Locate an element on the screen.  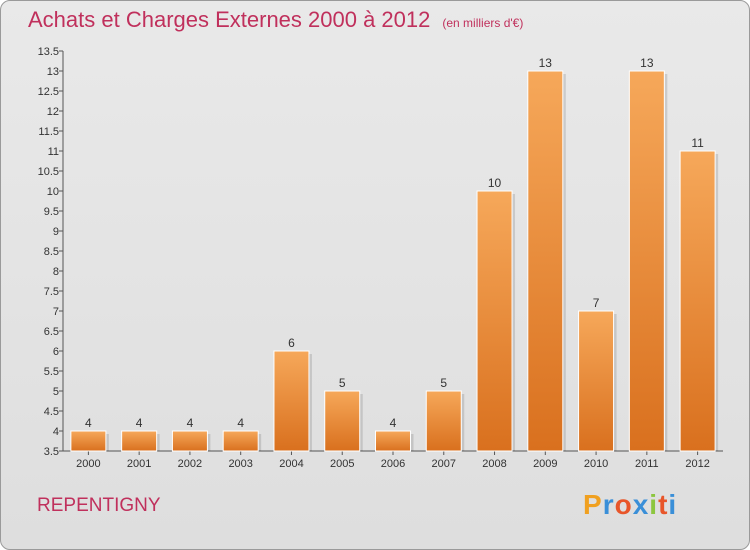
y-tick-label: 4.5 is located at coordinates (51, 412).